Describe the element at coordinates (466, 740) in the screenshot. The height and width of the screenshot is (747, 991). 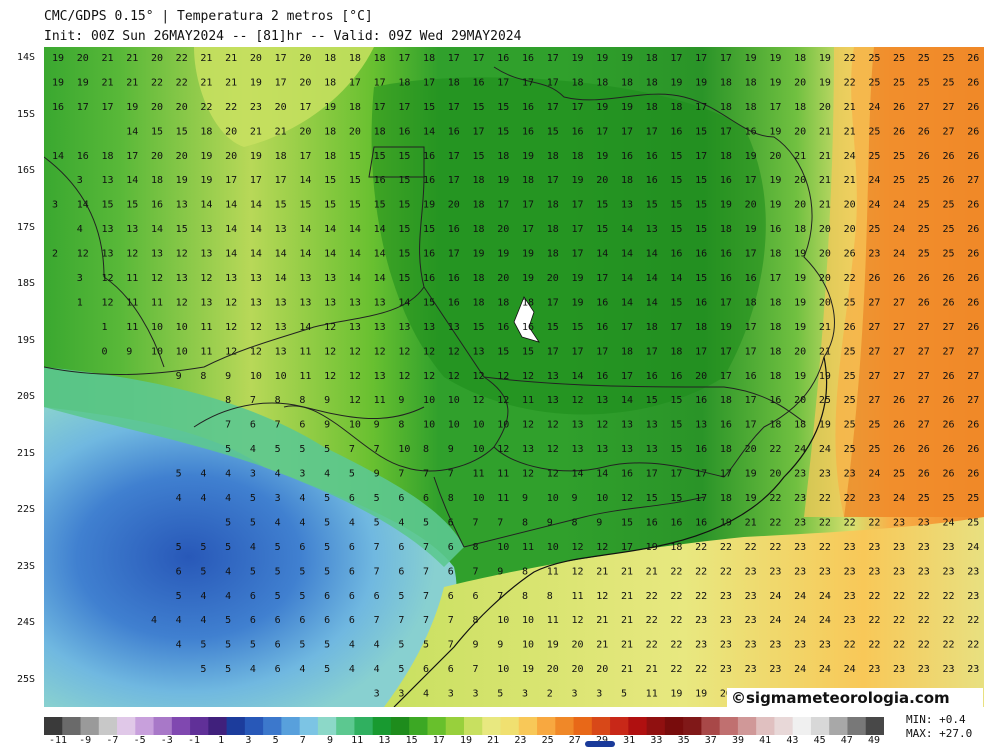
I see `colorbar-tick-label: 19` at that location.